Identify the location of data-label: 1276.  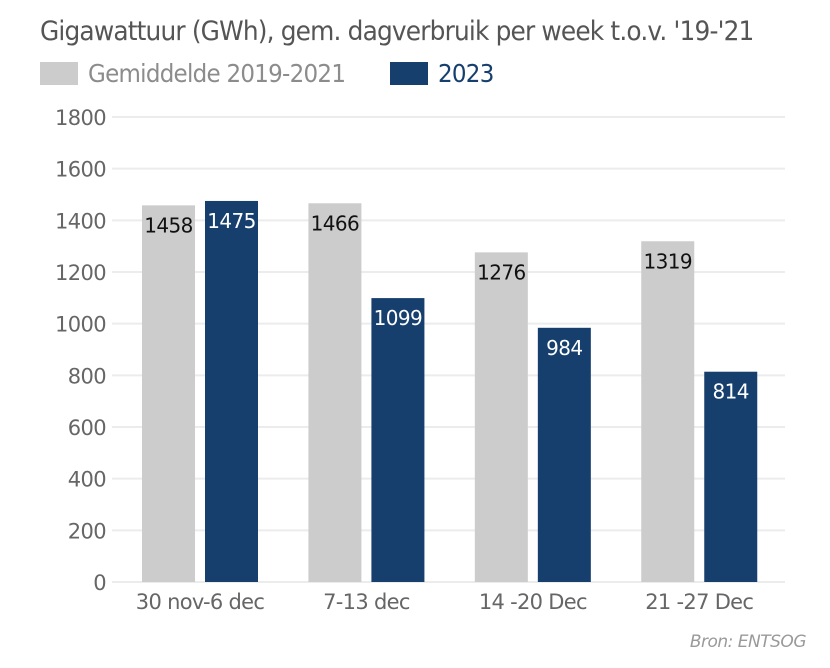
(501, 272).